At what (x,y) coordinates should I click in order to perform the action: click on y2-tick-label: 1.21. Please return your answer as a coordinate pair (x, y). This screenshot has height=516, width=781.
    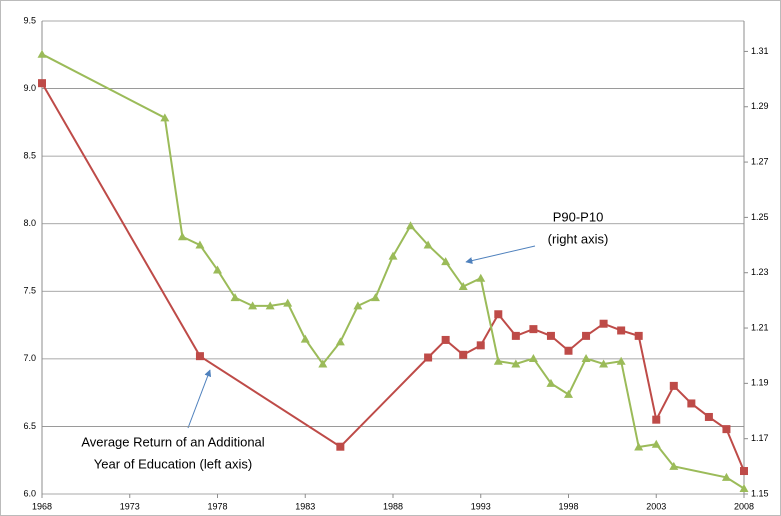
    Looking at the image, I should click on (760, 327).